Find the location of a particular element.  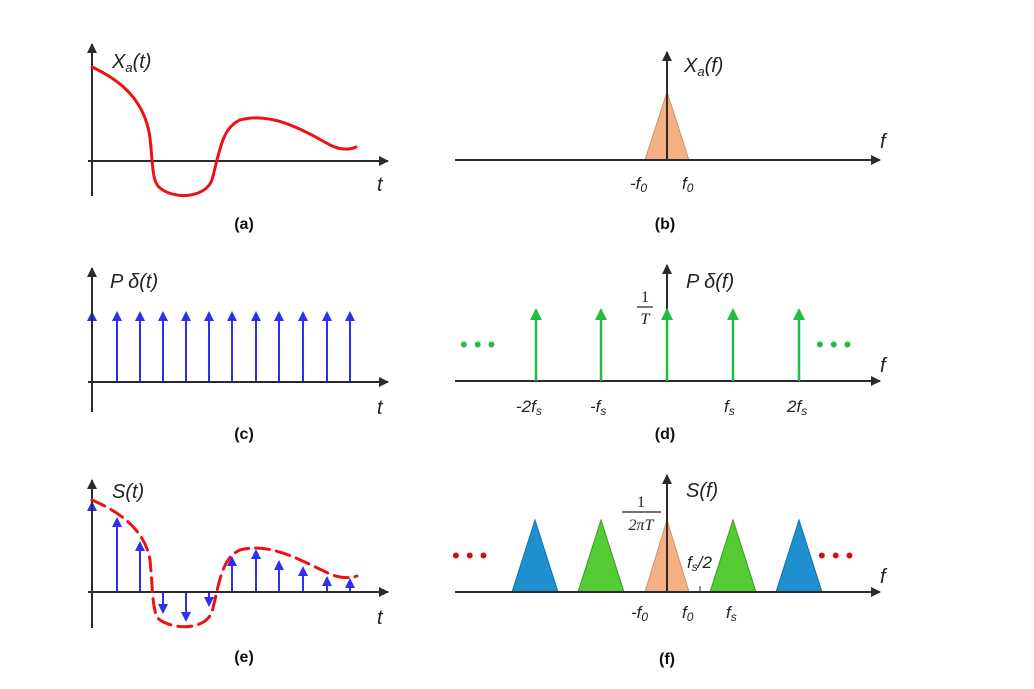

panel-d-tick-label: 2fs is located at coordinates (796, 407).